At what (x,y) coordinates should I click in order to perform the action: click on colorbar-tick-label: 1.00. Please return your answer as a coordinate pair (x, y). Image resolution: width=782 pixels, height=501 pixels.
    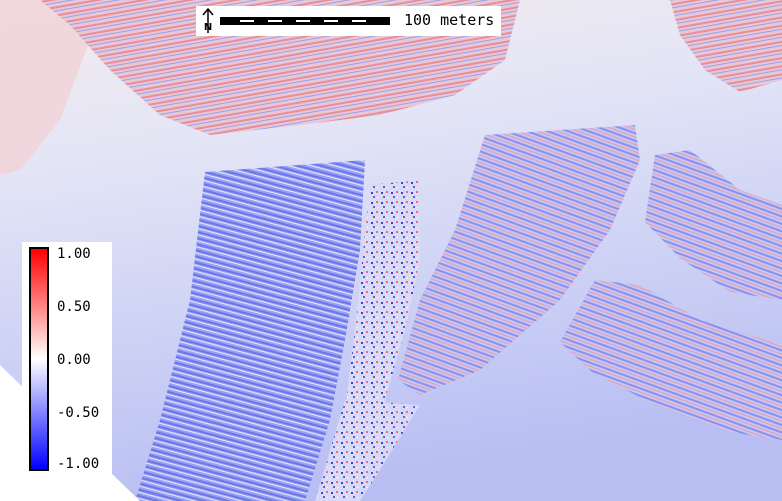
    Looking at the image, I should click on (74, 254).